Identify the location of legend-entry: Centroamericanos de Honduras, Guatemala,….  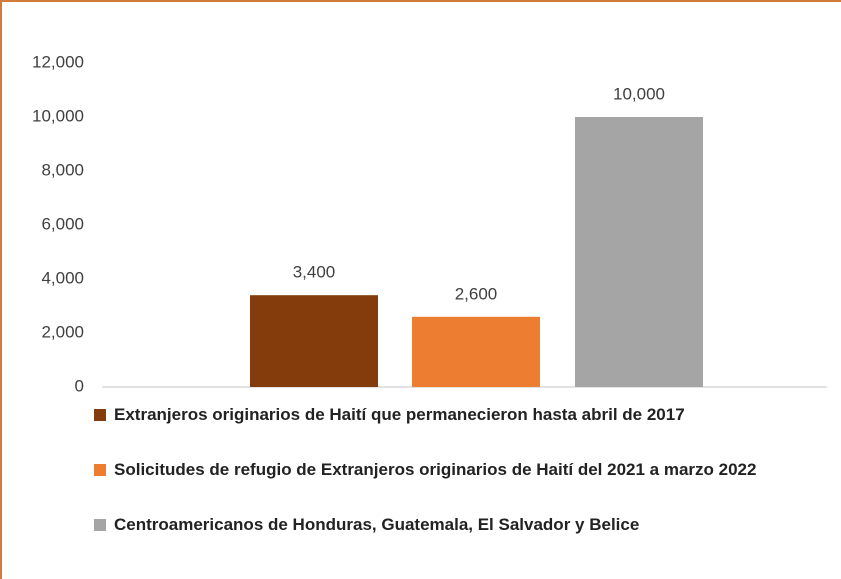
(439, 524).